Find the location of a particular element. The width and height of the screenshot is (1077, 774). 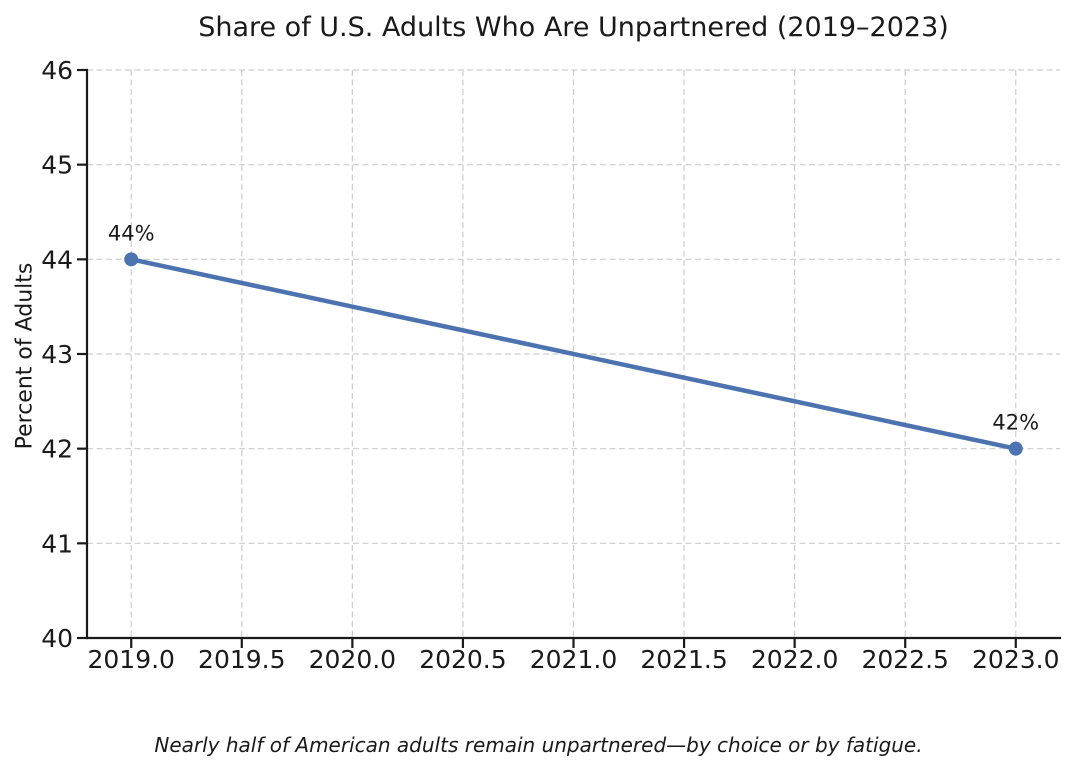

x-tick-label: 2022.0 is located at coordinates (794, 659).